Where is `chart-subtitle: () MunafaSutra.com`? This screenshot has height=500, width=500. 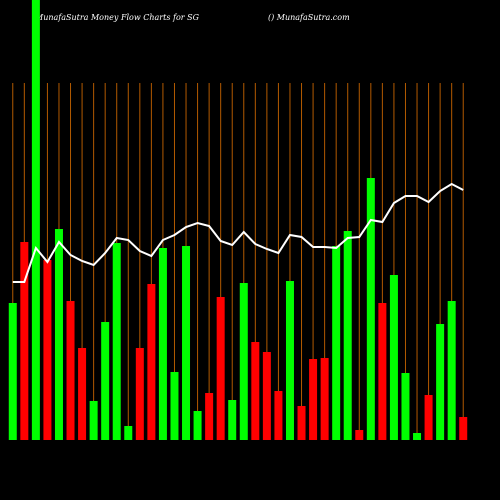
chart-subtitle: () MunafaSutra.com is located at coordinates (309, 17).